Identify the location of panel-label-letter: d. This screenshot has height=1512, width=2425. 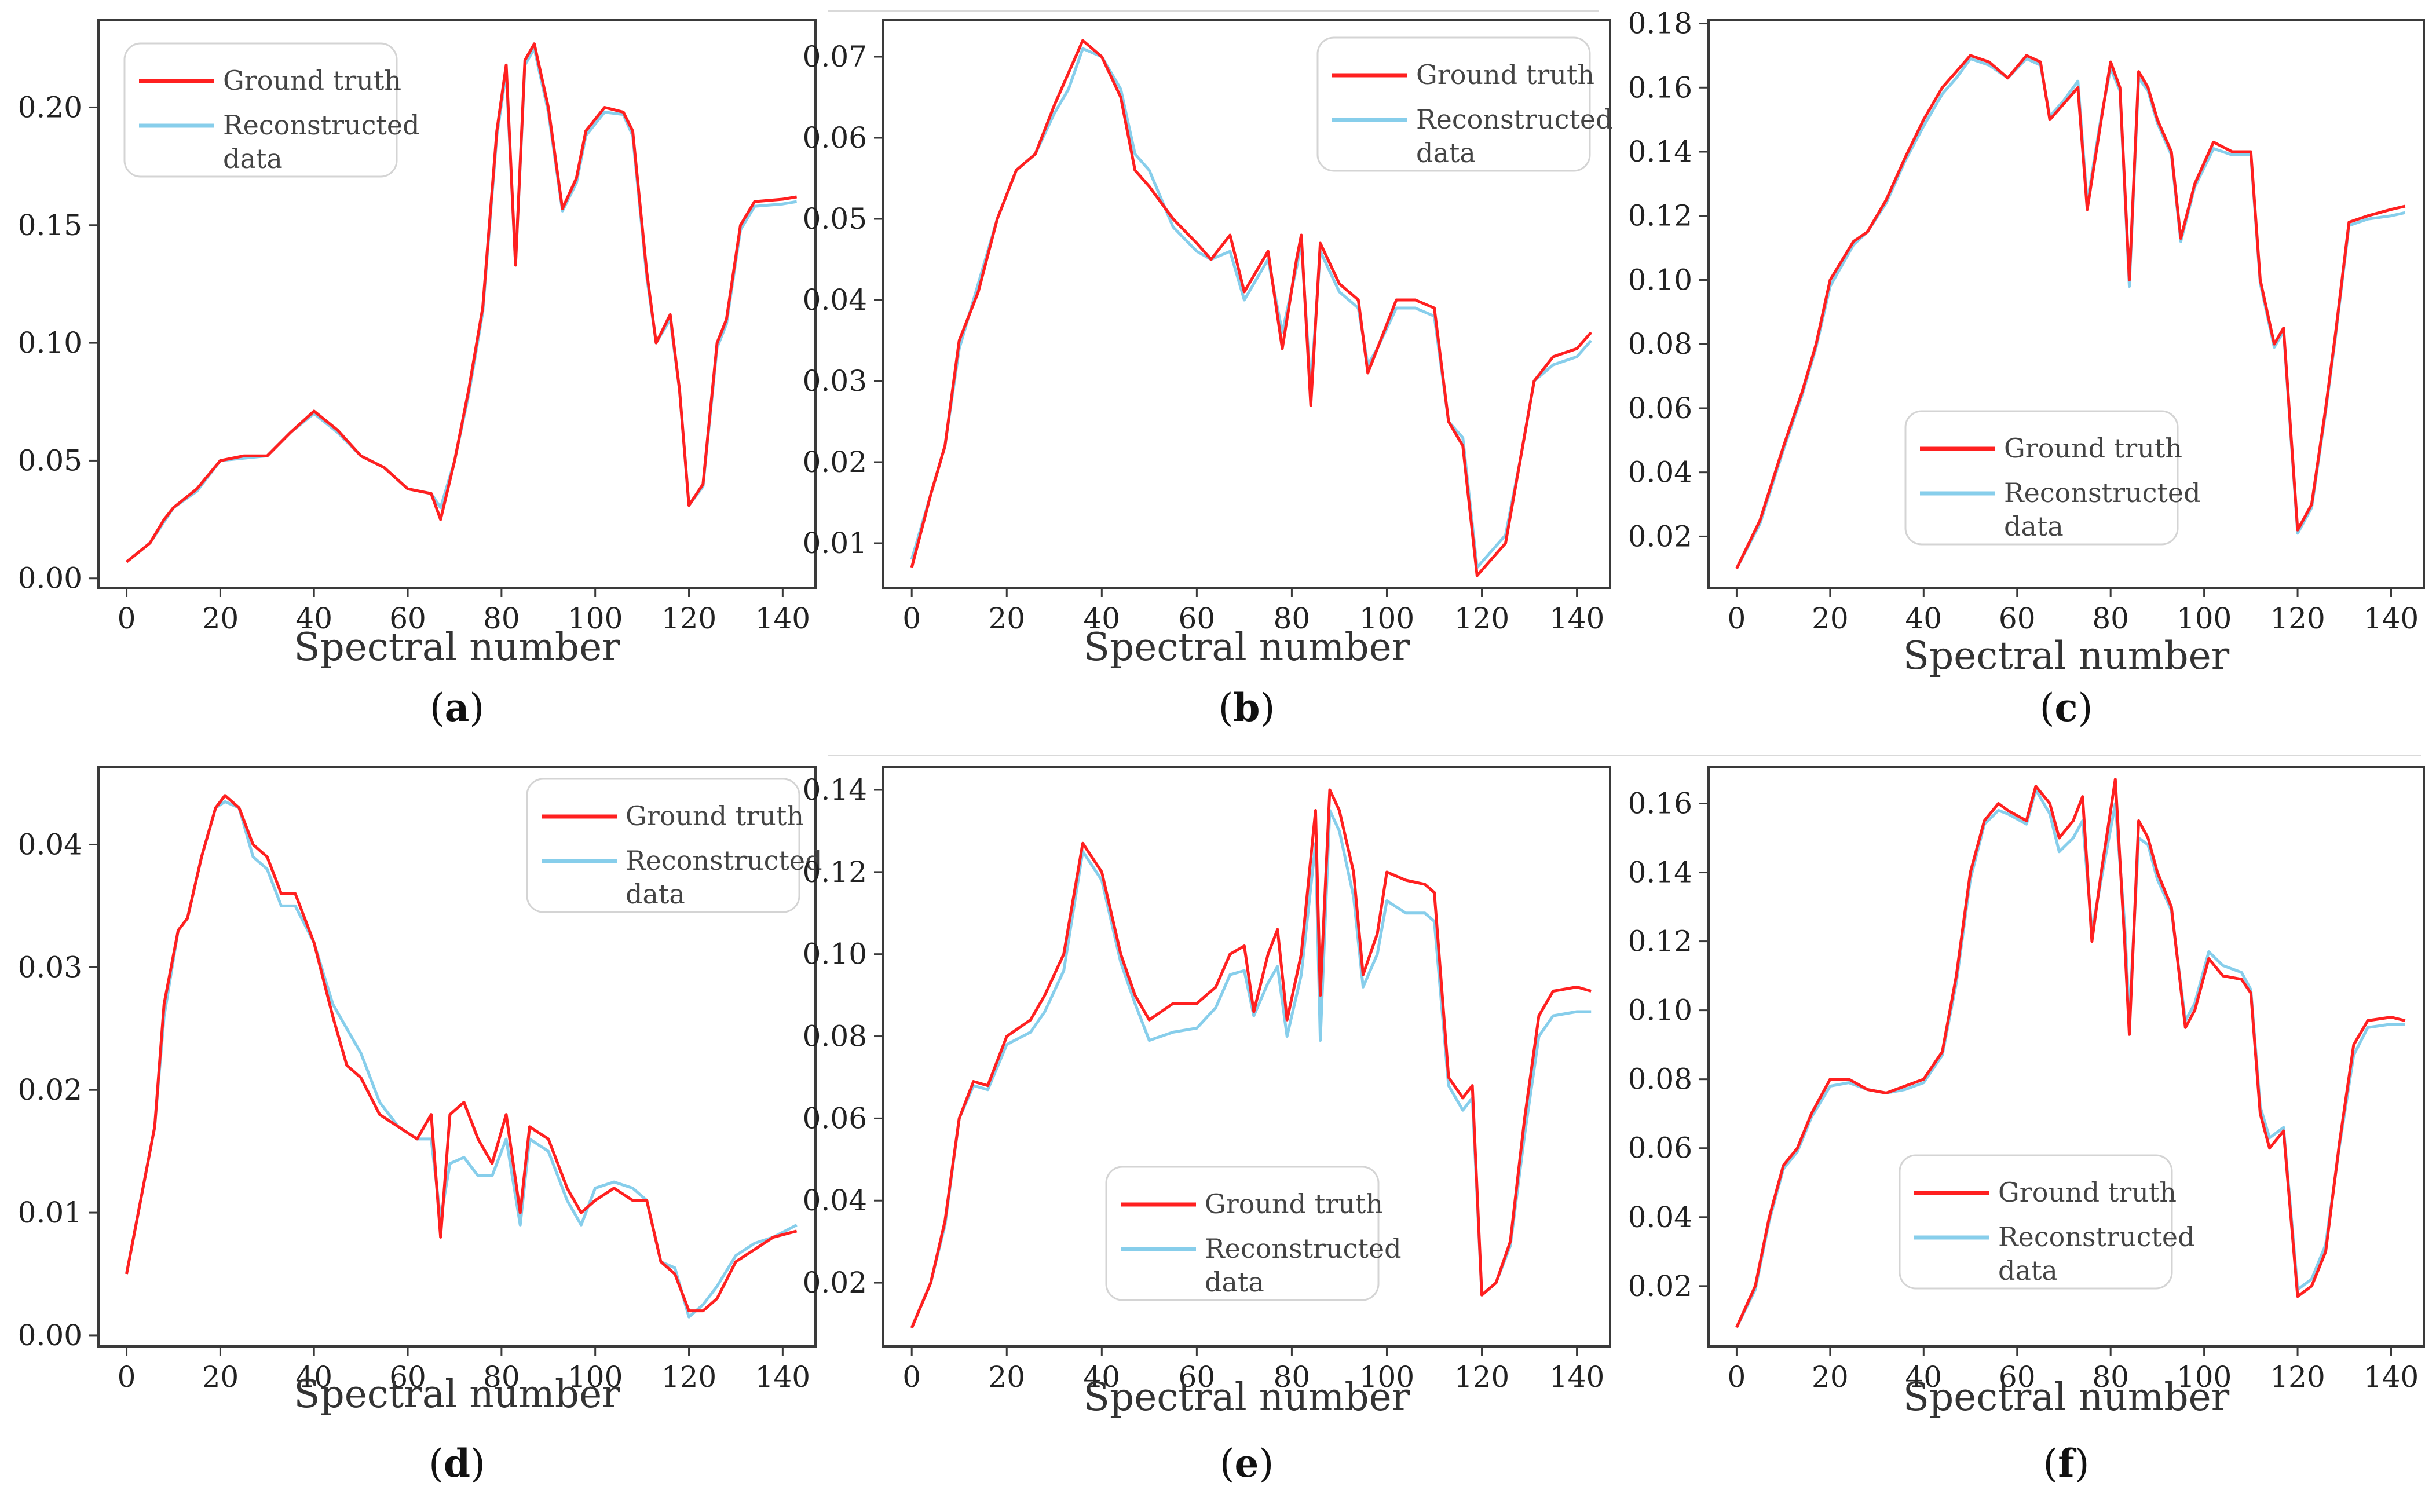
(457, 1464).